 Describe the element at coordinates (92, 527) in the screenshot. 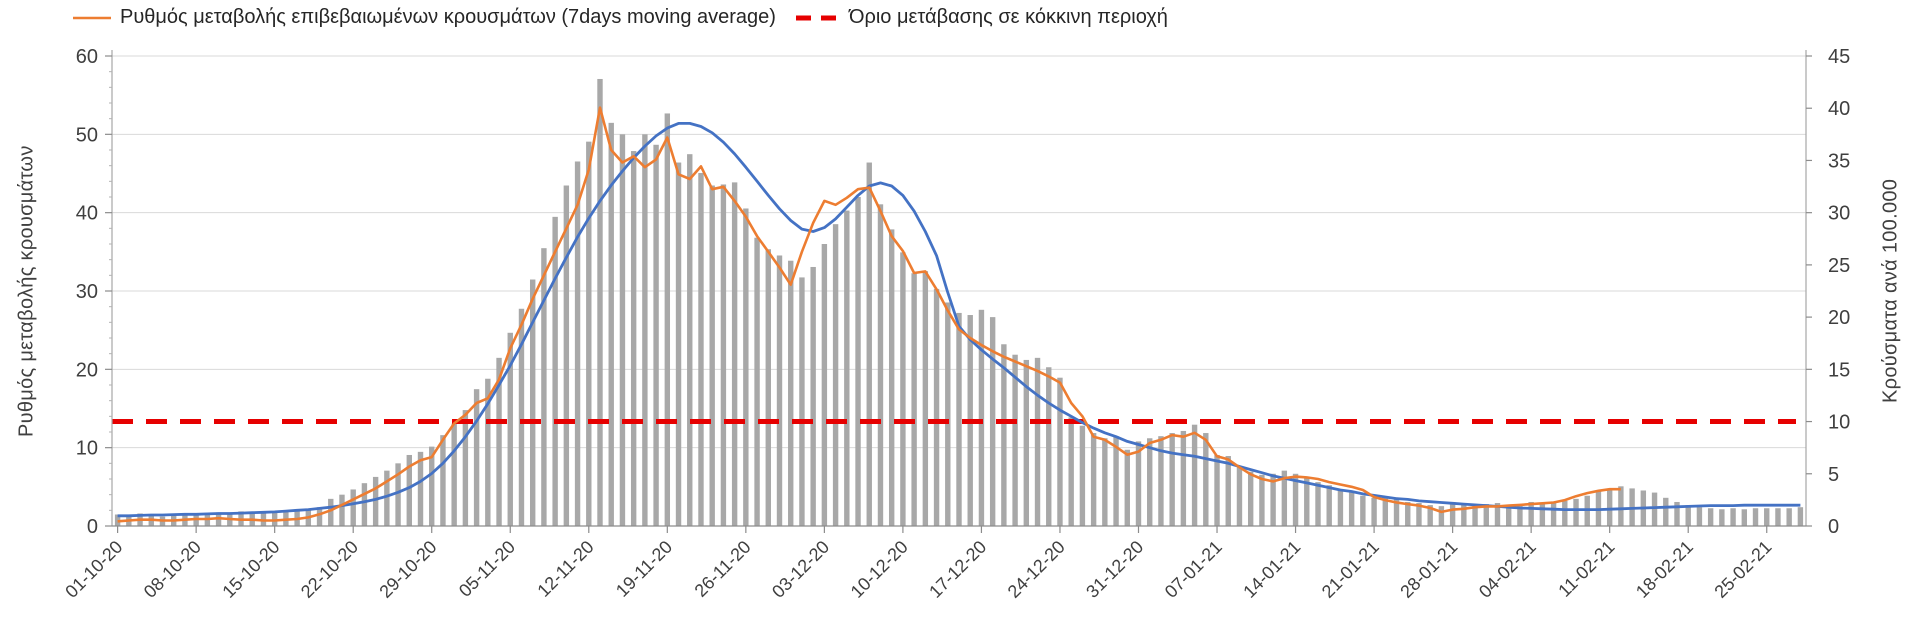

I see `y-left-tick-label: 0` at that location.